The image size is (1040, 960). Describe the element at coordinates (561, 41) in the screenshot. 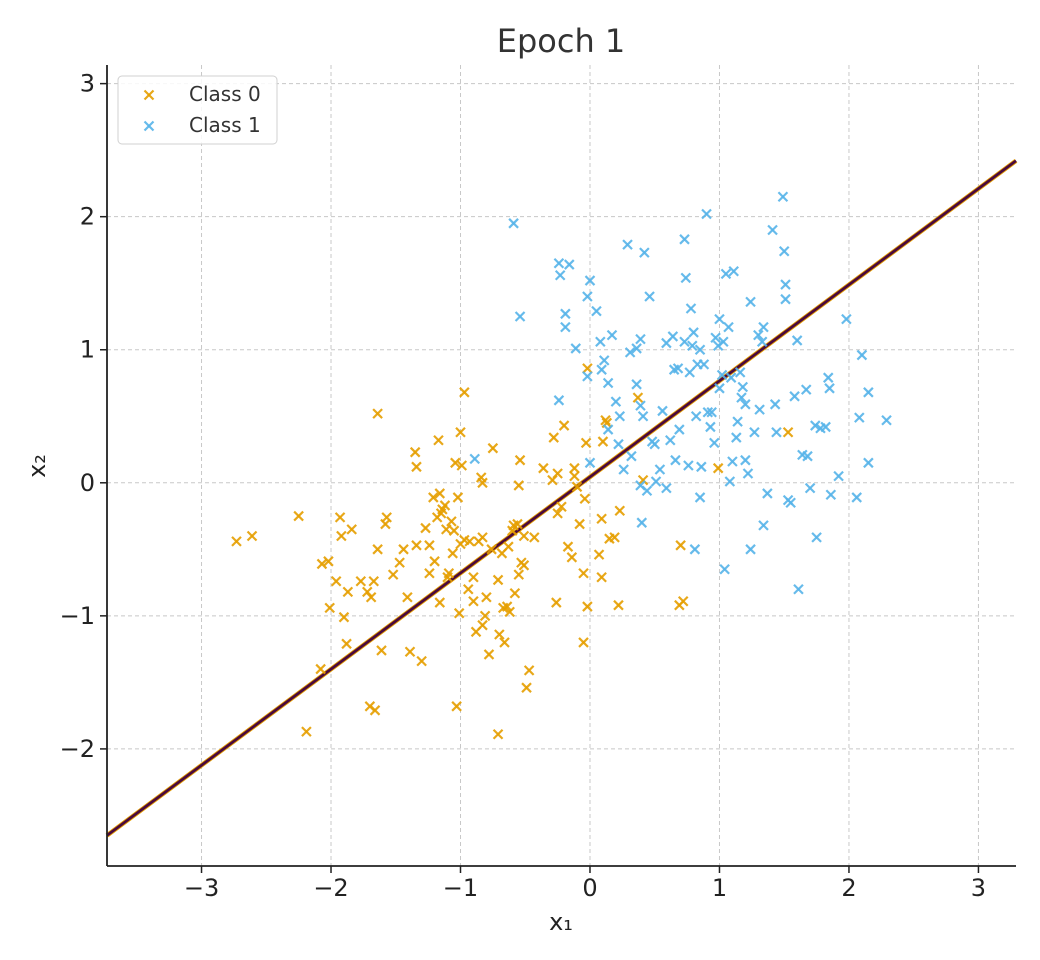

I see `chart-title: Epoch 1` at that location.